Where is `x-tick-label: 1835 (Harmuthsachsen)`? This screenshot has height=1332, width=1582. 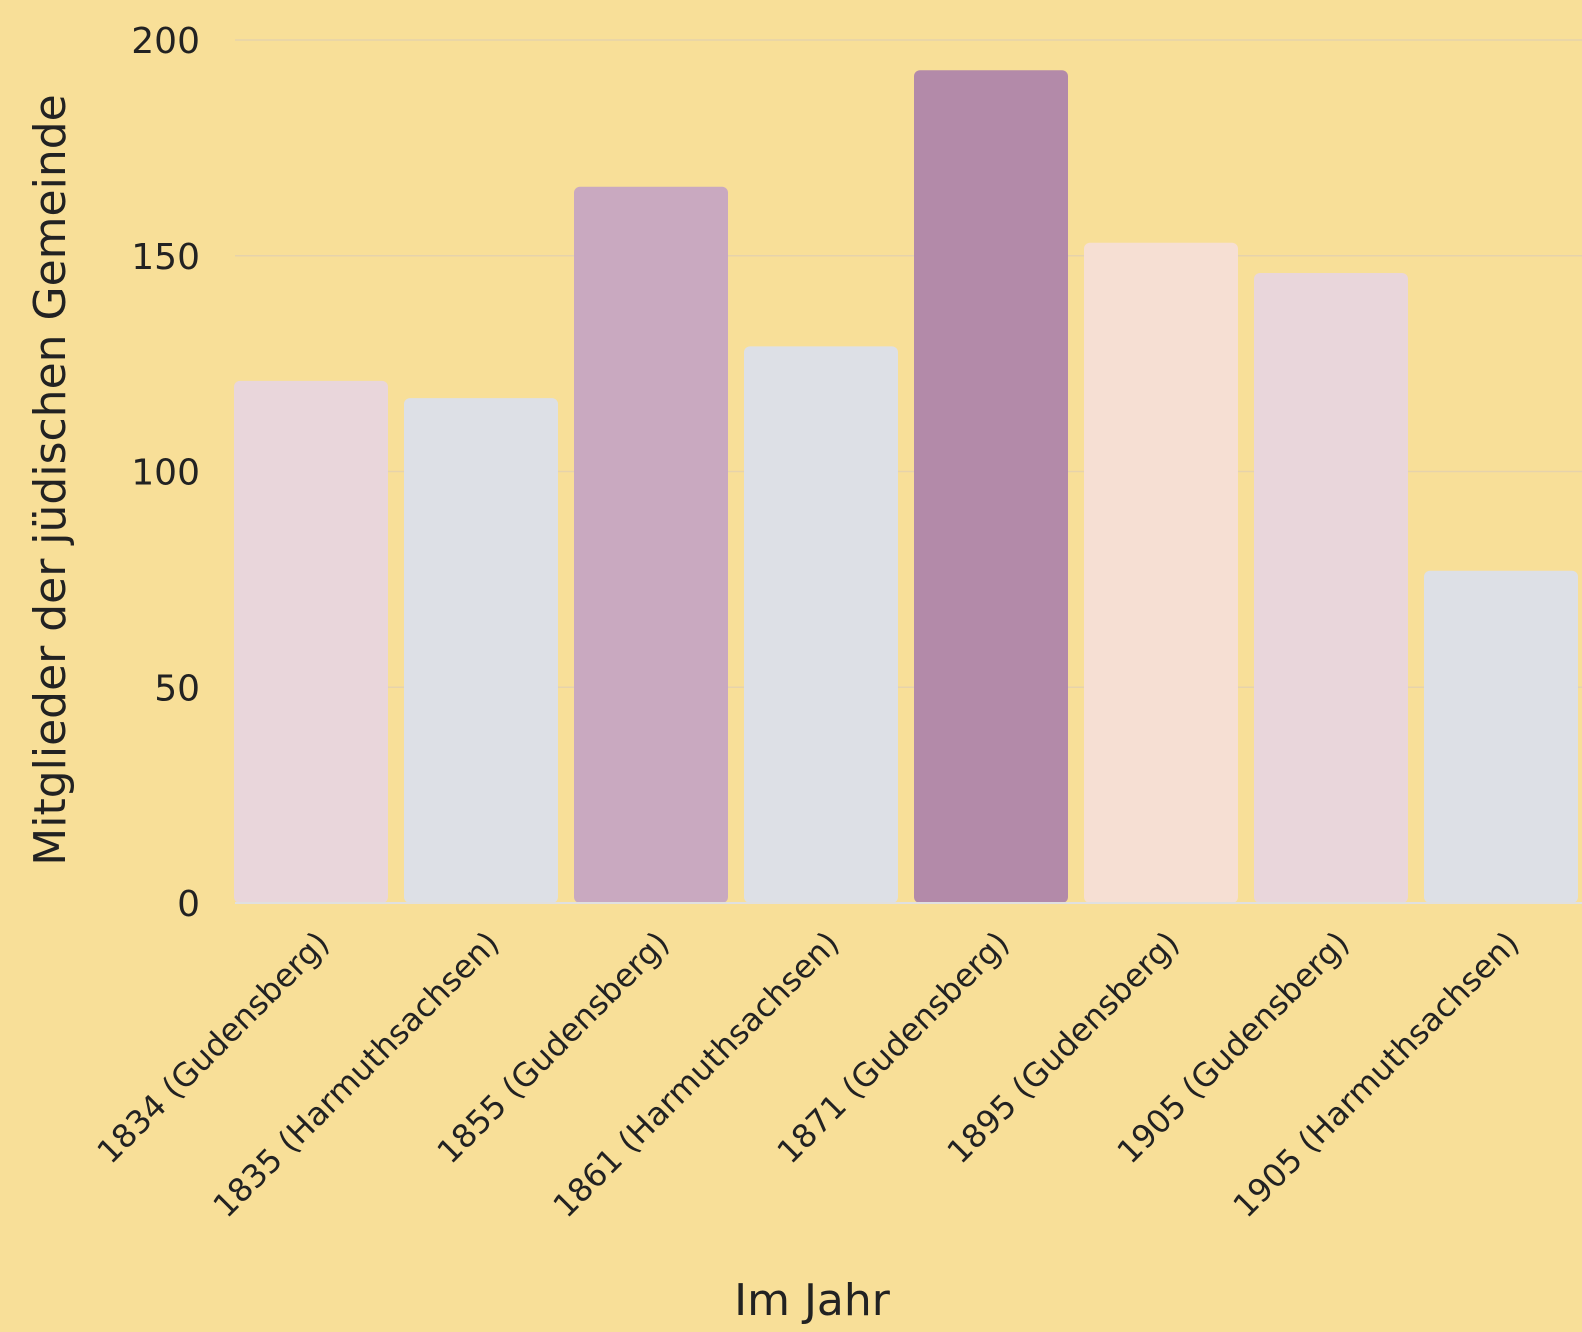 x-tick-label: 1835 (Harmuthsachsen) is located at coordinates (355, 1074).